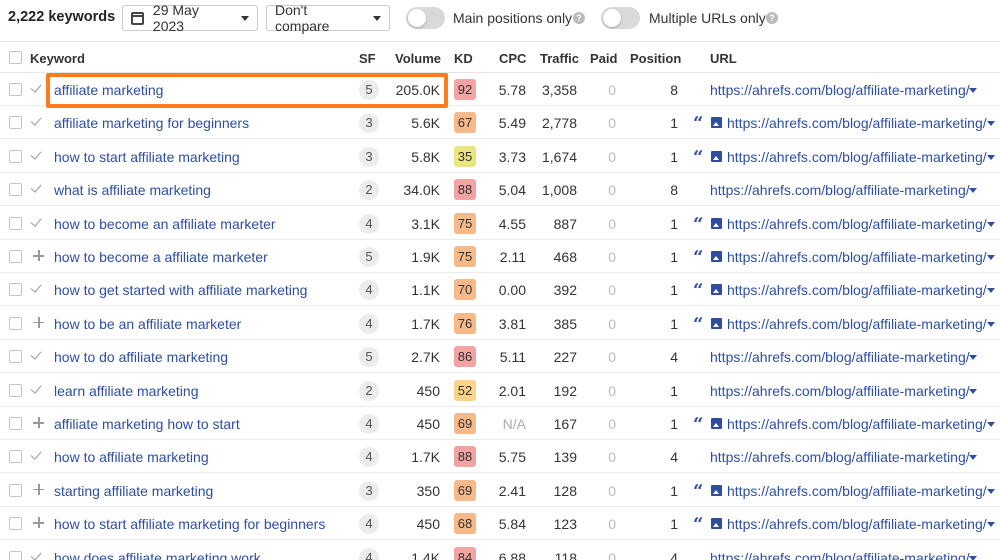 The height and width of the screenshot is (560, 1000). Describe the element at coordinates (604, 58) in the screenshot. I see `column-paid: Paid` at that location.